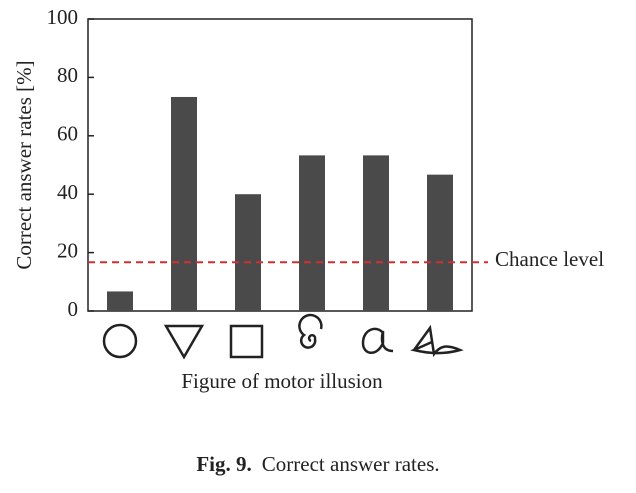  Describe the element at coordinates (67, 75) in the screenshot. I see `y-tick-label: 80` at that location.